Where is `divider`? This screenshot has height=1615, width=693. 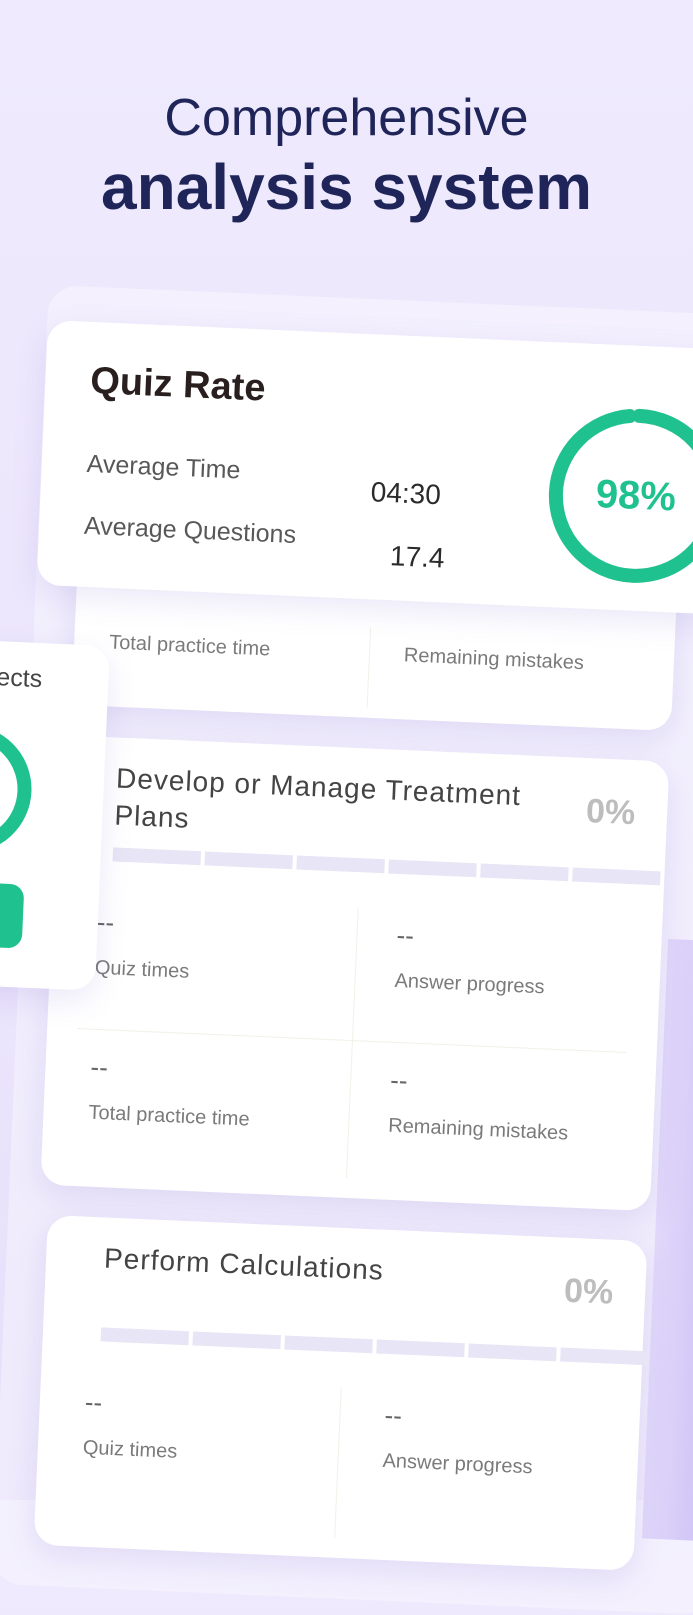 divider is located at coordinates (369, 667).